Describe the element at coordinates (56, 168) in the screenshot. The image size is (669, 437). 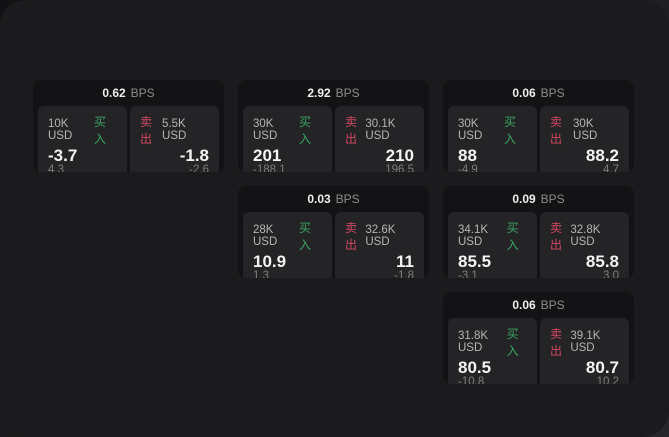
I see `buy-delta: 4.3` at that location.